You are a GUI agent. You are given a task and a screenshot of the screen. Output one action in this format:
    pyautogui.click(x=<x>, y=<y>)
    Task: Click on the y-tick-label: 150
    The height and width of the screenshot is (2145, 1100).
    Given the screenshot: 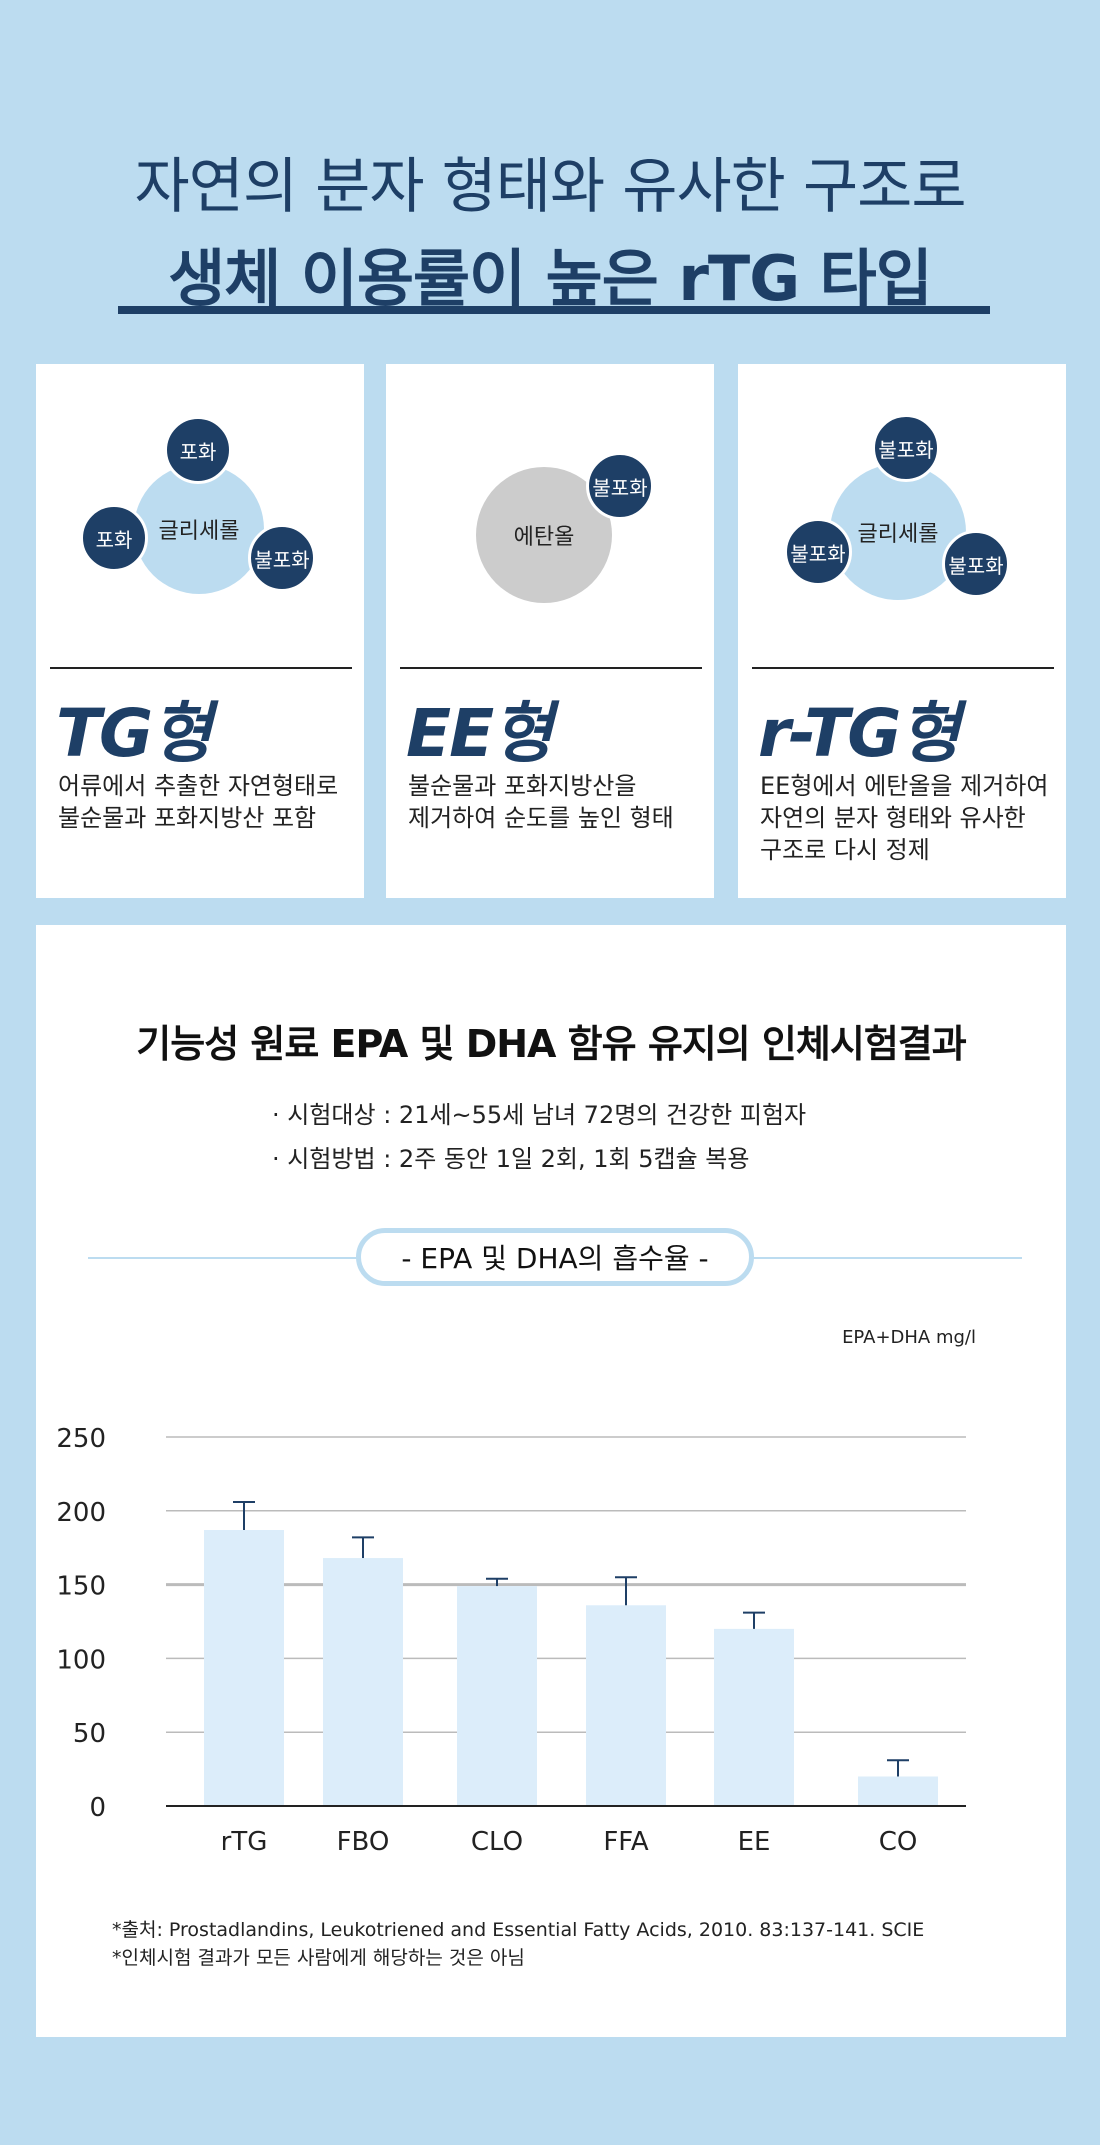 What is the action you would take?
    pyautogui.click(x=81, y=1587)
    